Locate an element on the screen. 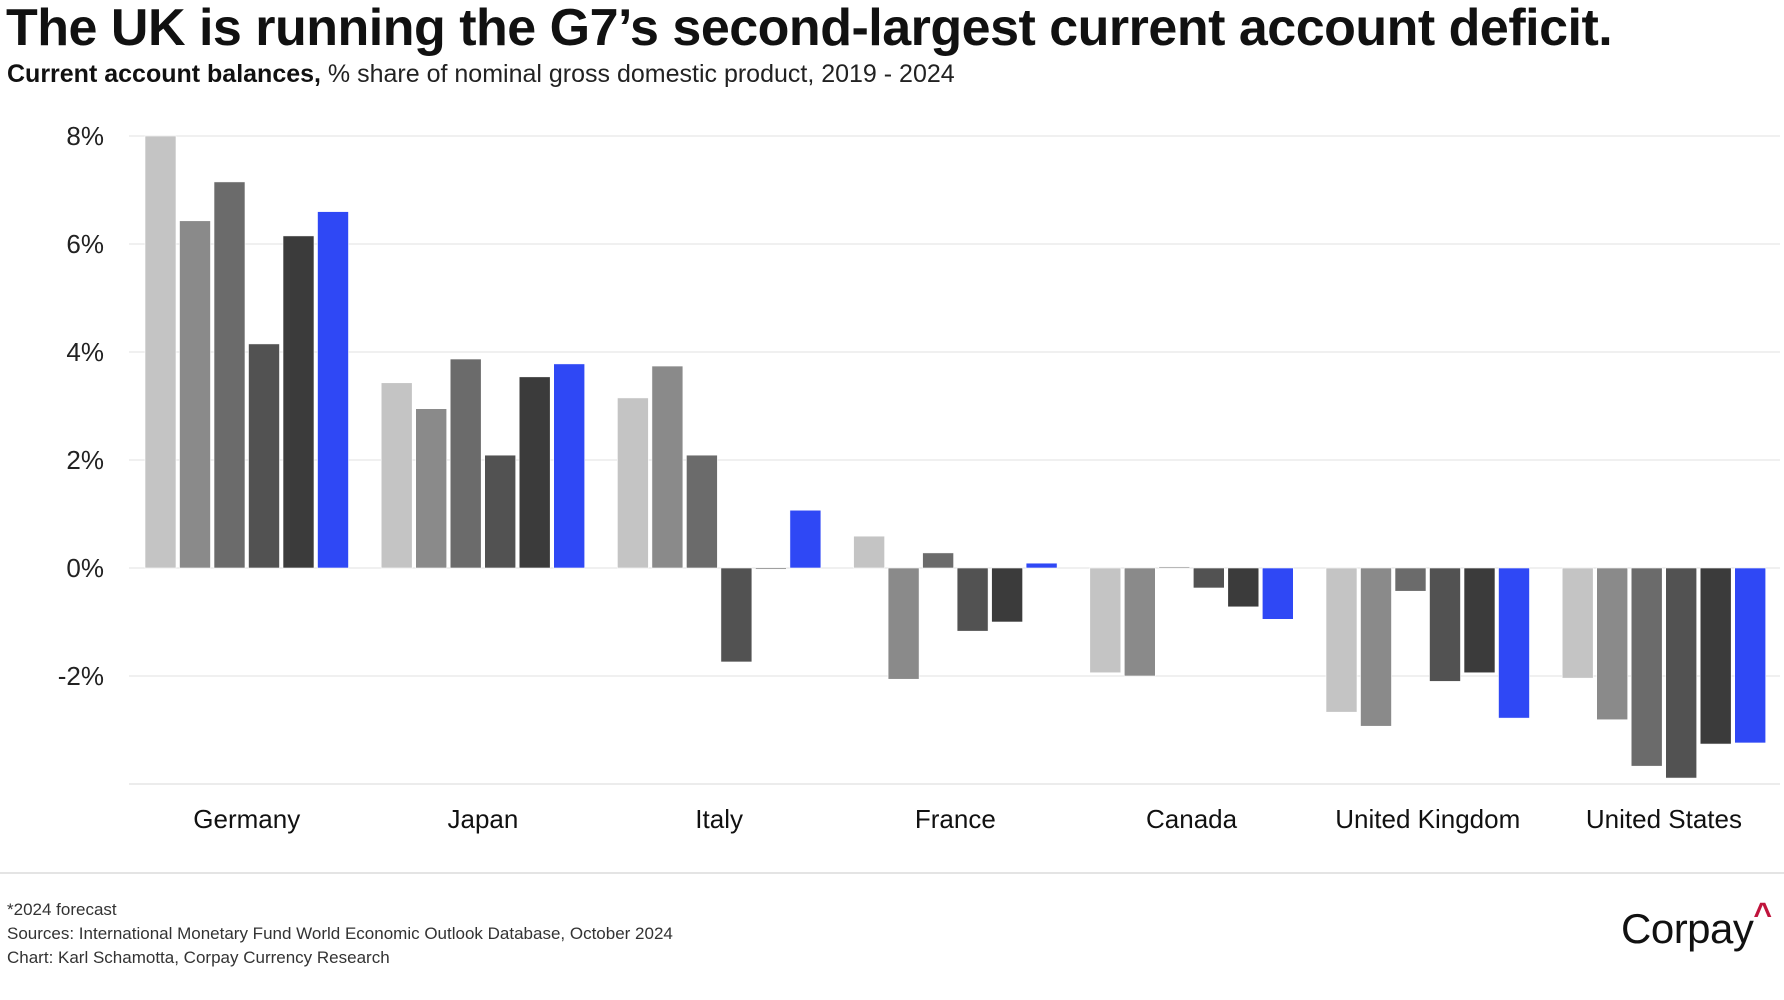  bar-france-2021 is located at coordinates (938, 560).